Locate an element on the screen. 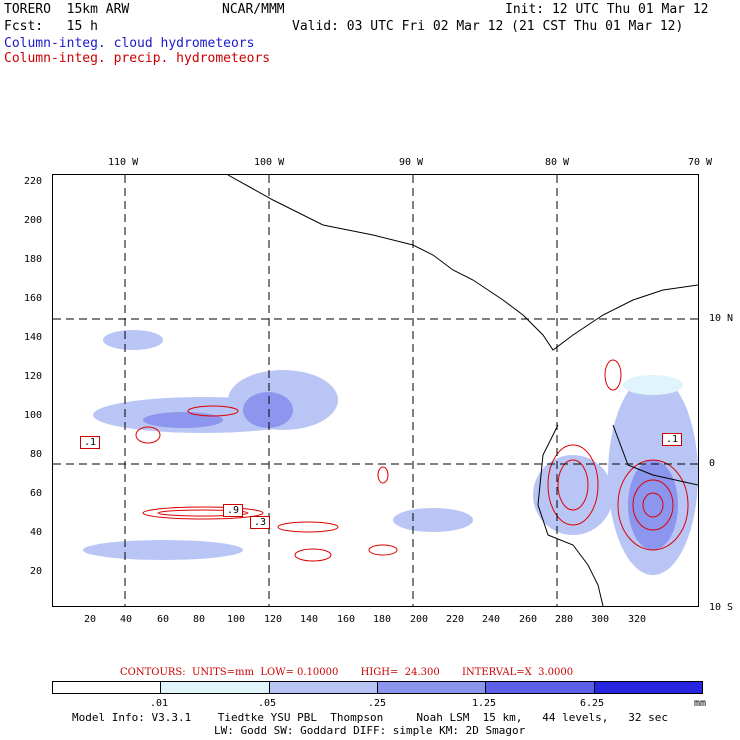  lon-label-70w: 70 W is located at coordinates (700, 162).